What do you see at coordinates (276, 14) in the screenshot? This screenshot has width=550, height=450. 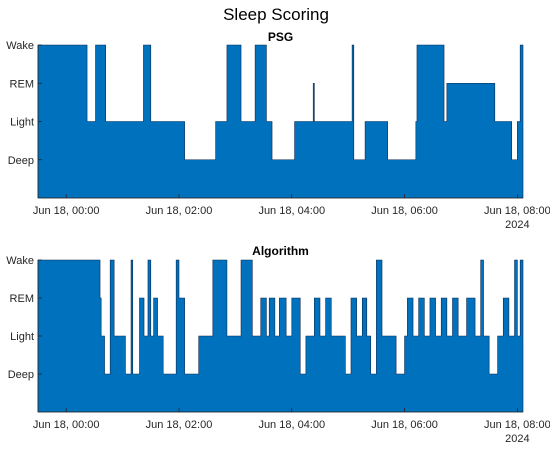 I see `figure-title: Sleep Scoring` at bounding box center [276, 14].